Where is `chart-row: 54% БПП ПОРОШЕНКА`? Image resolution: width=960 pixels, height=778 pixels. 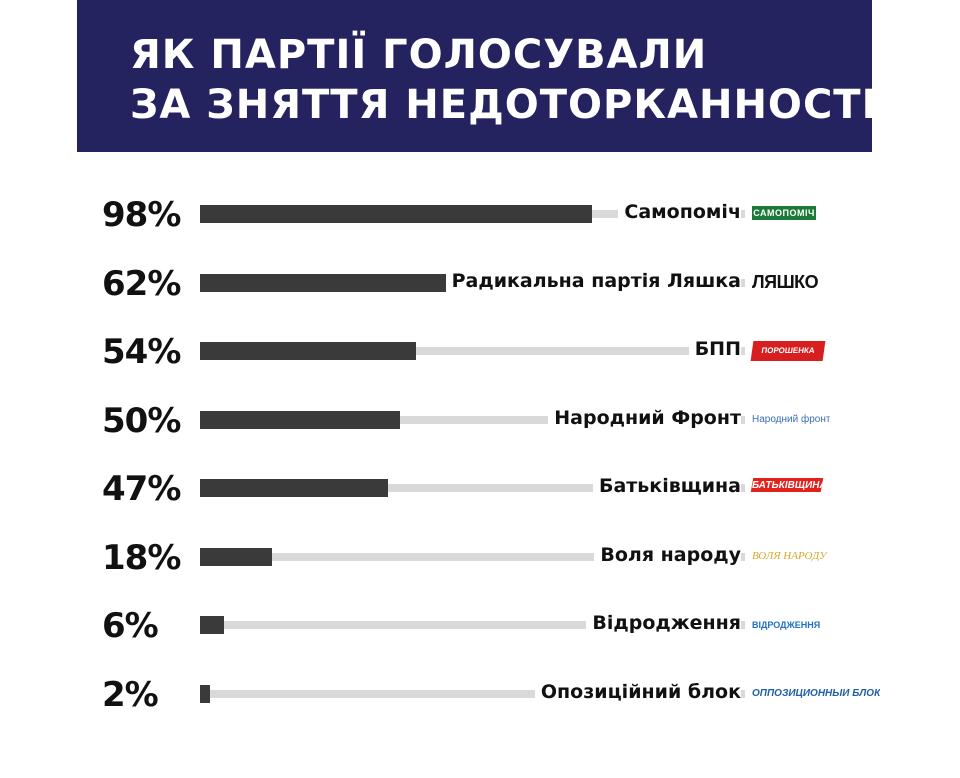
chart-row: 54% БПП ПОРОШЕНКА is located at coordinates (480, 353).